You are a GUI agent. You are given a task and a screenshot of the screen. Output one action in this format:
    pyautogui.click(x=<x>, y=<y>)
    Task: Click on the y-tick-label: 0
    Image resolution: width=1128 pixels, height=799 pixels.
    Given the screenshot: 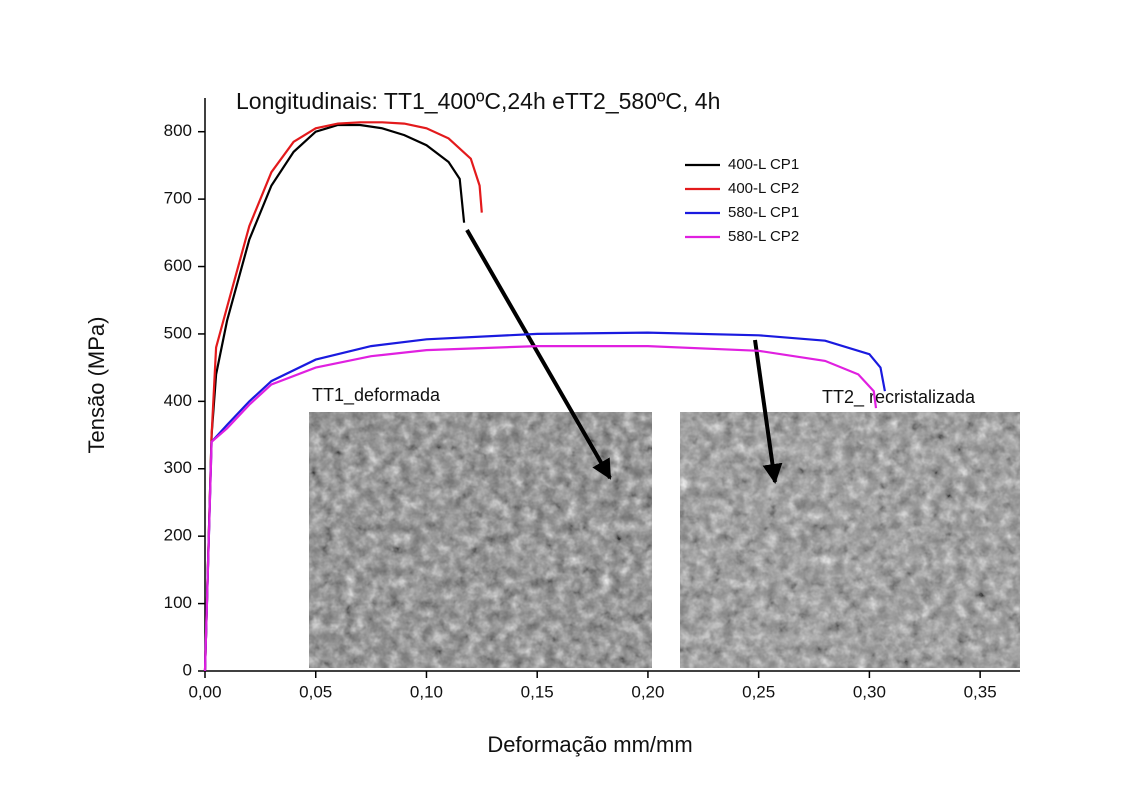 What is the action you would take?
    pyautogui.click(x=187, y=669)
    